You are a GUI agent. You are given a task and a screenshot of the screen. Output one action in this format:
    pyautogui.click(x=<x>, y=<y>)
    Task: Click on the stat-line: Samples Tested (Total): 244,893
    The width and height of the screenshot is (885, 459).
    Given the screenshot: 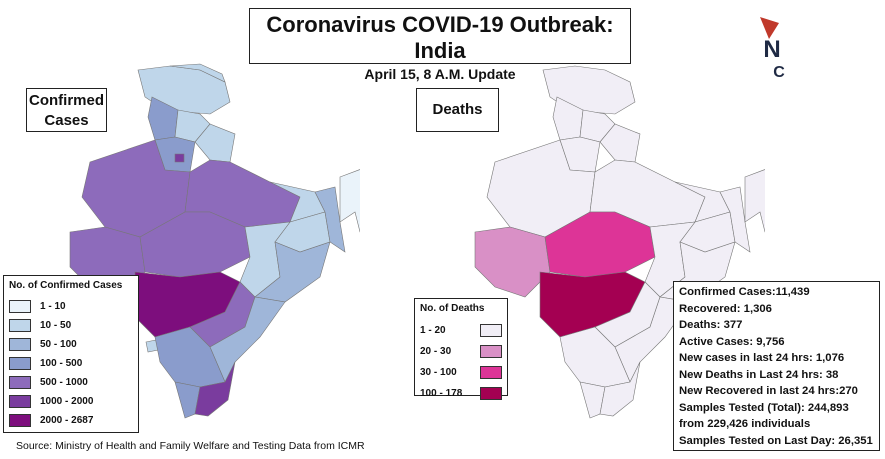 What is the action you would take?
    pyautogui.click(x=764, y=407)
    